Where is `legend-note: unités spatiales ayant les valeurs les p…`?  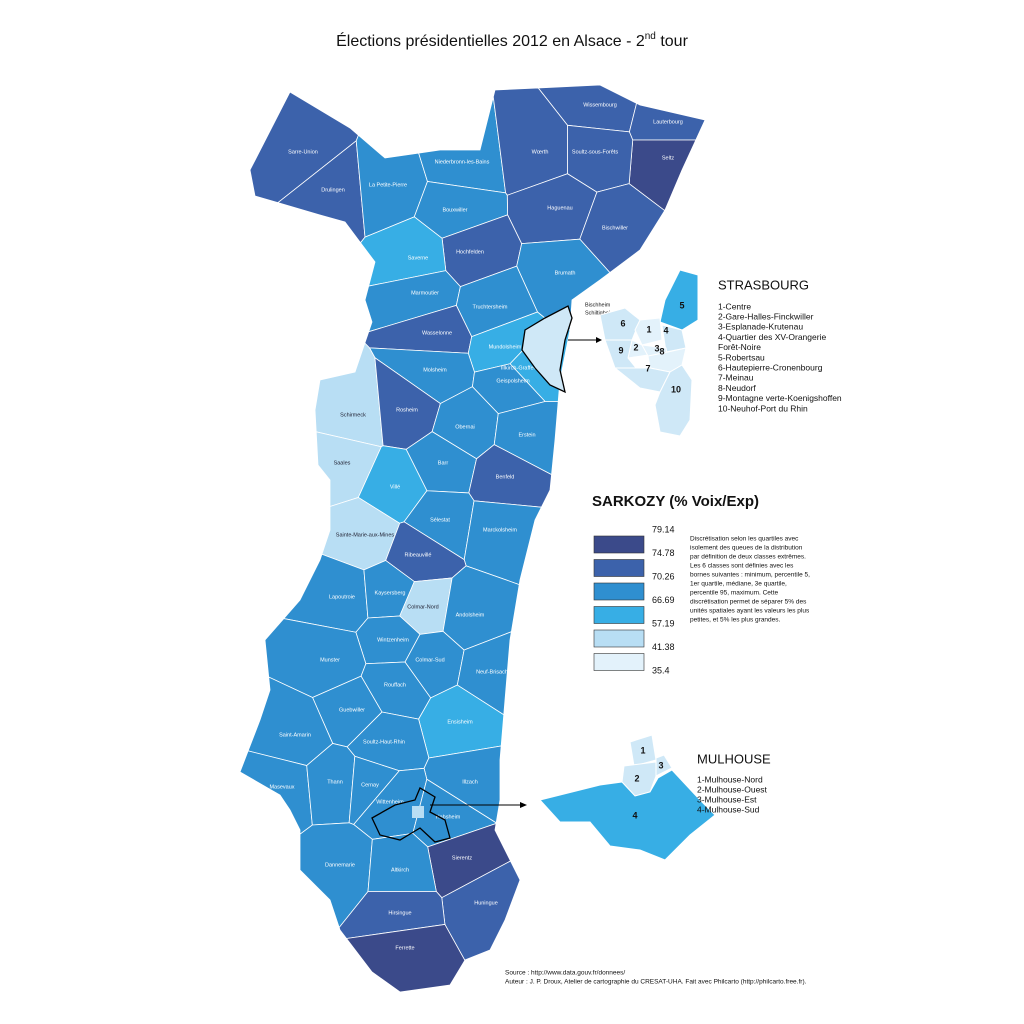 legend-note: unités spatiales ayant les valeurs les p… is located at coordinates (750, 611).